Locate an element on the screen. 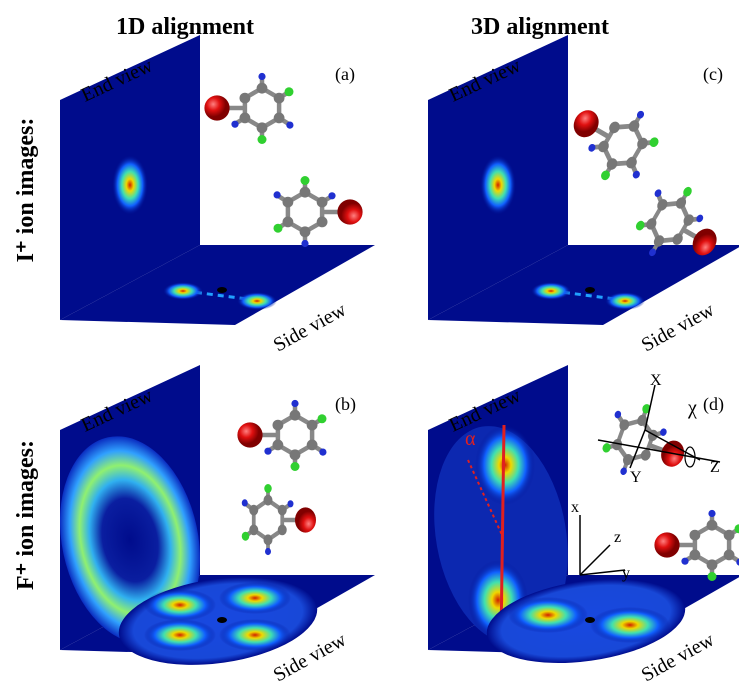 This screenshot has width=739, height=686. axis-label: Z is located at coordinates (715, 467).